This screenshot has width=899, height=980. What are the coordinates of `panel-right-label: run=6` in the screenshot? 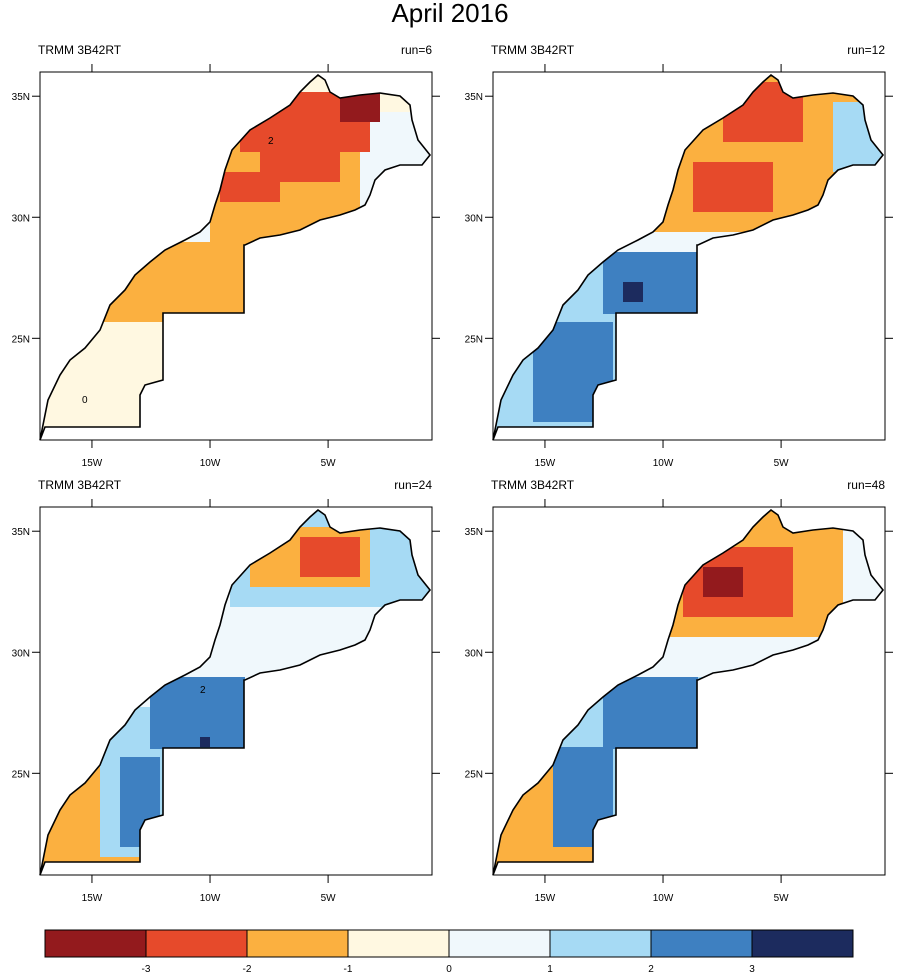 It's located at (416, 50).